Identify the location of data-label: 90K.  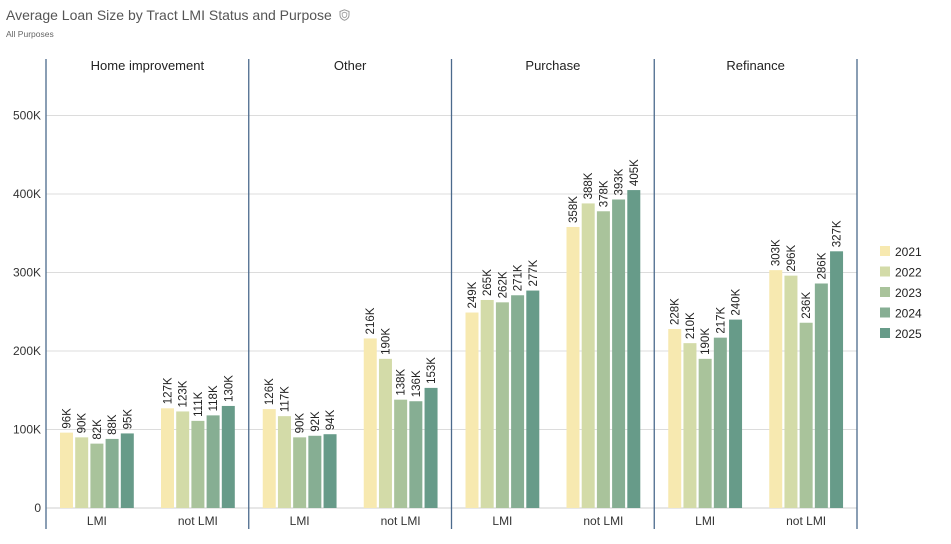
(83, 423).